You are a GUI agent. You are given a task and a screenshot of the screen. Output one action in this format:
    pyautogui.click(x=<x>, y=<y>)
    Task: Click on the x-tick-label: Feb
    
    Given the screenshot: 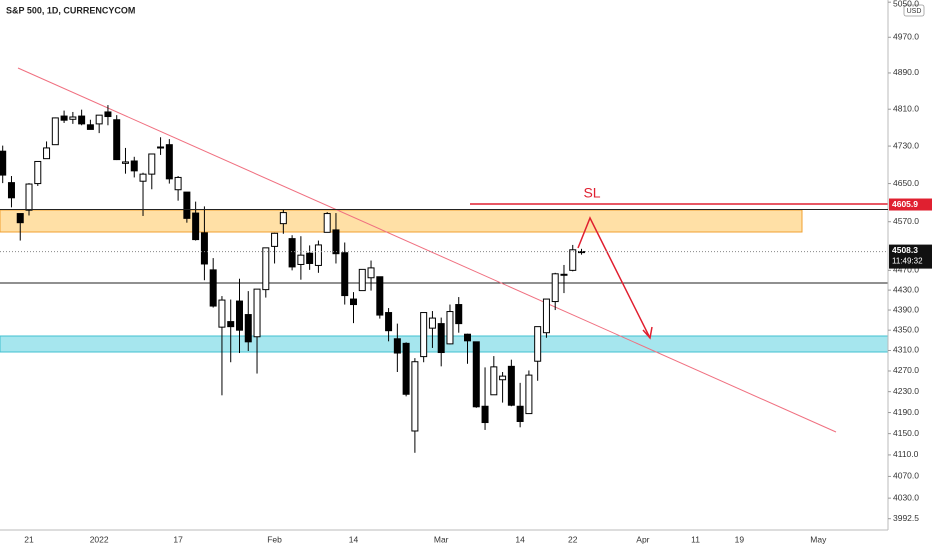 What is the action you would take?
    pyautogui.click(x=274, y=539)
    